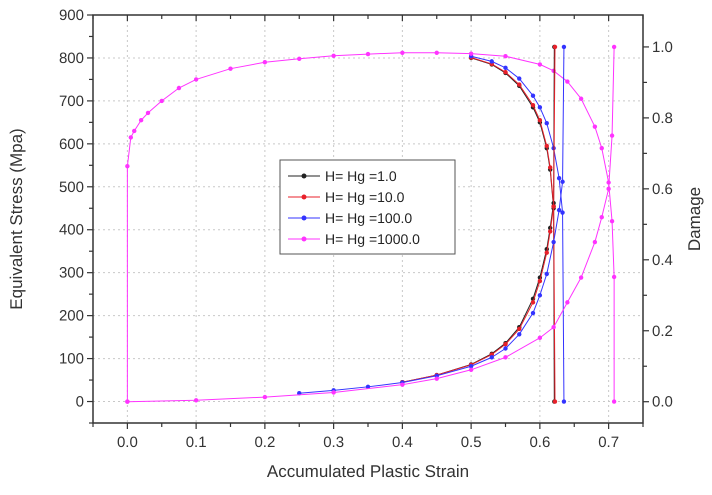  Describe the element at coordinates (539, 442) in the screenshot. I see `x-tick-label: 0.6` at that location.